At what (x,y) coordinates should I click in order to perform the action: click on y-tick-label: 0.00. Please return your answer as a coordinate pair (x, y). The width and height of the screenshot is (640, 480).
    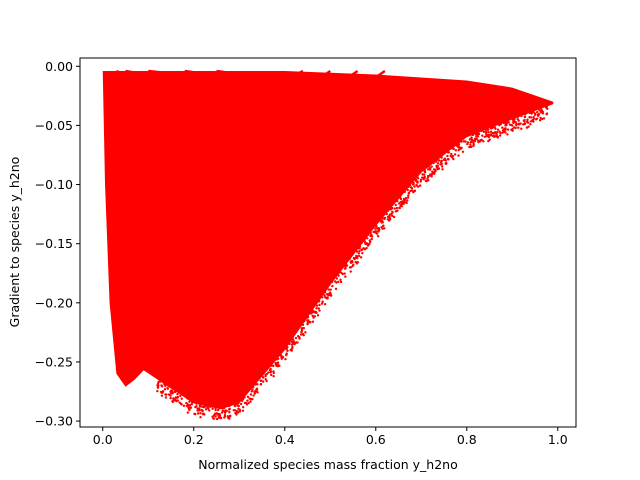
    Looking at the image, I should click on (59, 66).